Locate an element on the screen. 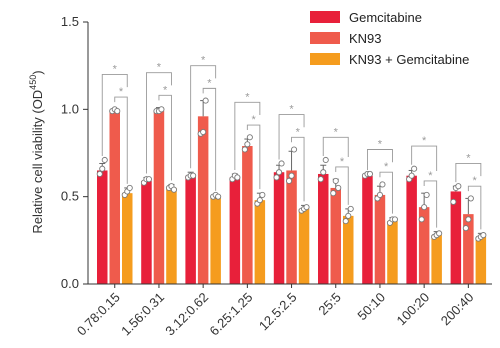  legend: Gemcitabine KN93 KN93 + Gemcitabine is located at coordinates (389, 38).